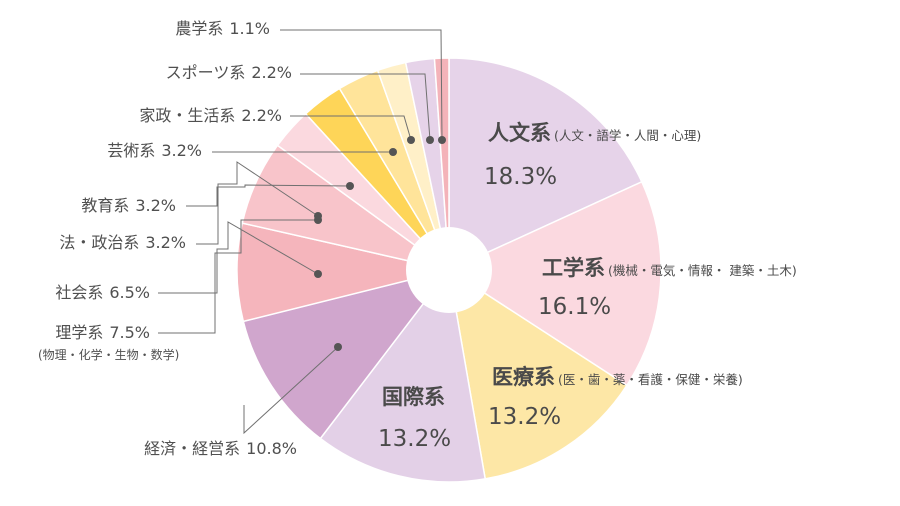  What do you see at coordinates (199, 28) in the screenshot?
I see `slice-12-label-label: 農学系` at bounding box center [199, 28].